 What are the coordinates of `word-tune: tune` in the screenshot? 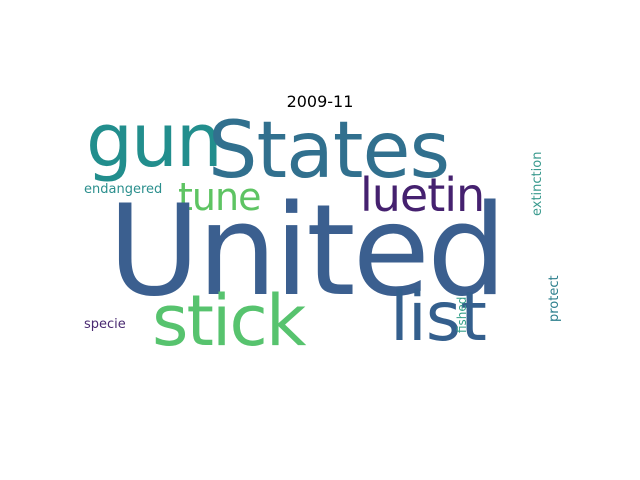 It's located at (219, 197).